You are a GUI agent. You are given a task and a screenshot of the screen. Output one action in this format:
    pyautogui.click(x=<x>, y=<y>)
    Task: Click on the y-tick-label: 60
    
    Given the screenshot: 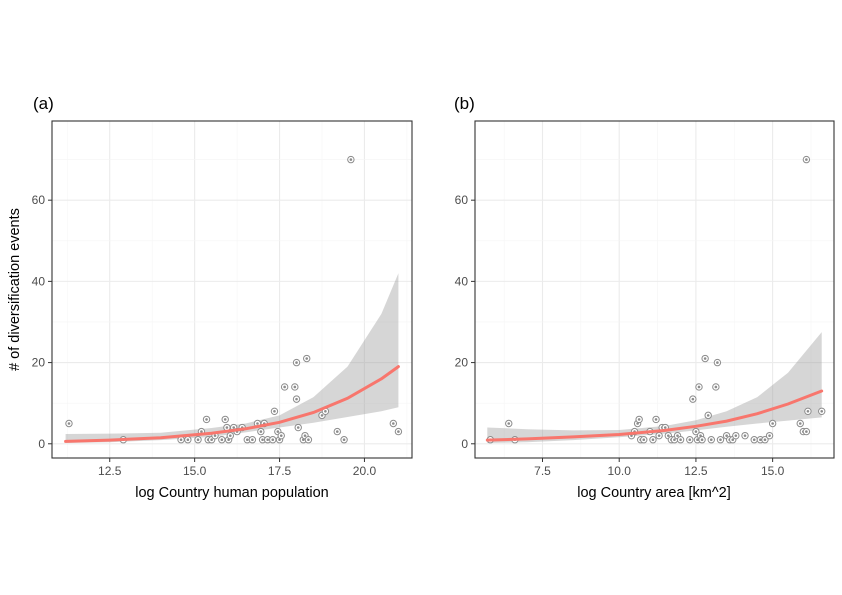 What is the action you would take?
    pyautogui.click(x=39, y=200)
    